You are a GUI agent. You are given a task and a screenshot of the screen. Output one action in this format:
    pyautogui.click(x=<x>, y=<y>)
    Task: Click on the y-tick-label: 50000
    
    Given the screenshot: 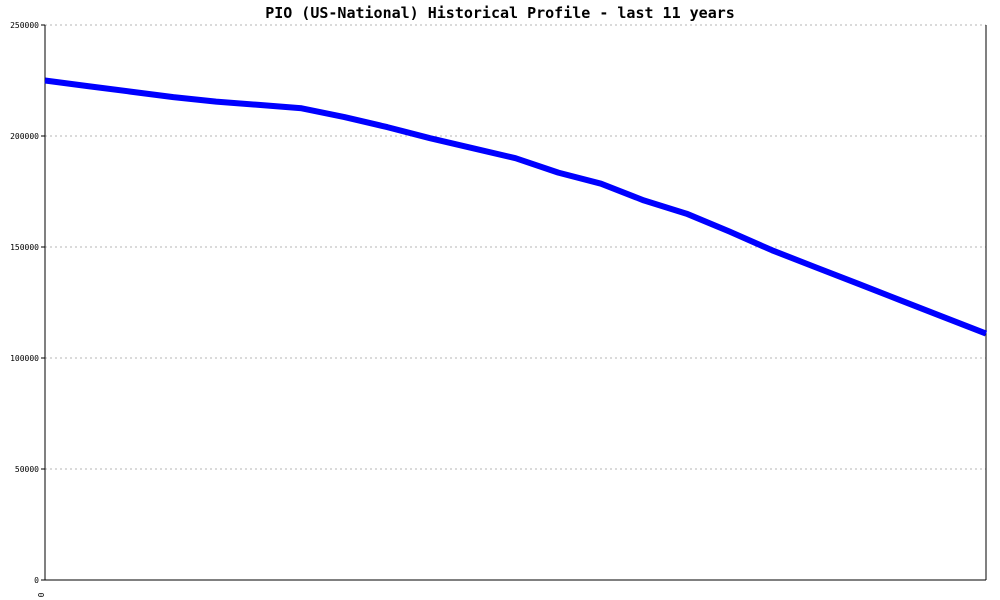 What is the action you would take?
    pyautogui.click(x=27, y=469)
    